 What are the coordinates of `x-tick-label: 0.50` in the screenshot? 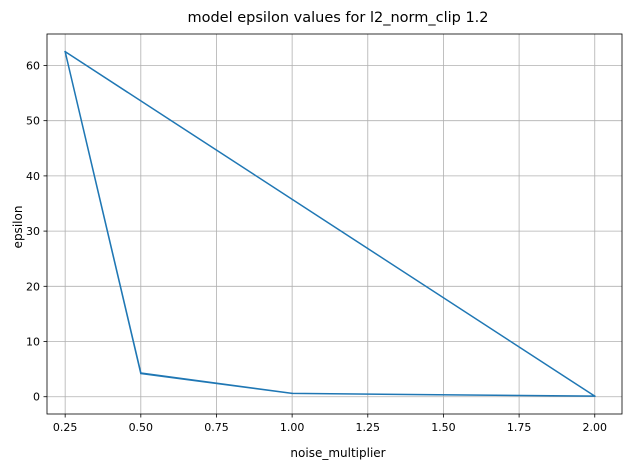 It's located at (141, 427).